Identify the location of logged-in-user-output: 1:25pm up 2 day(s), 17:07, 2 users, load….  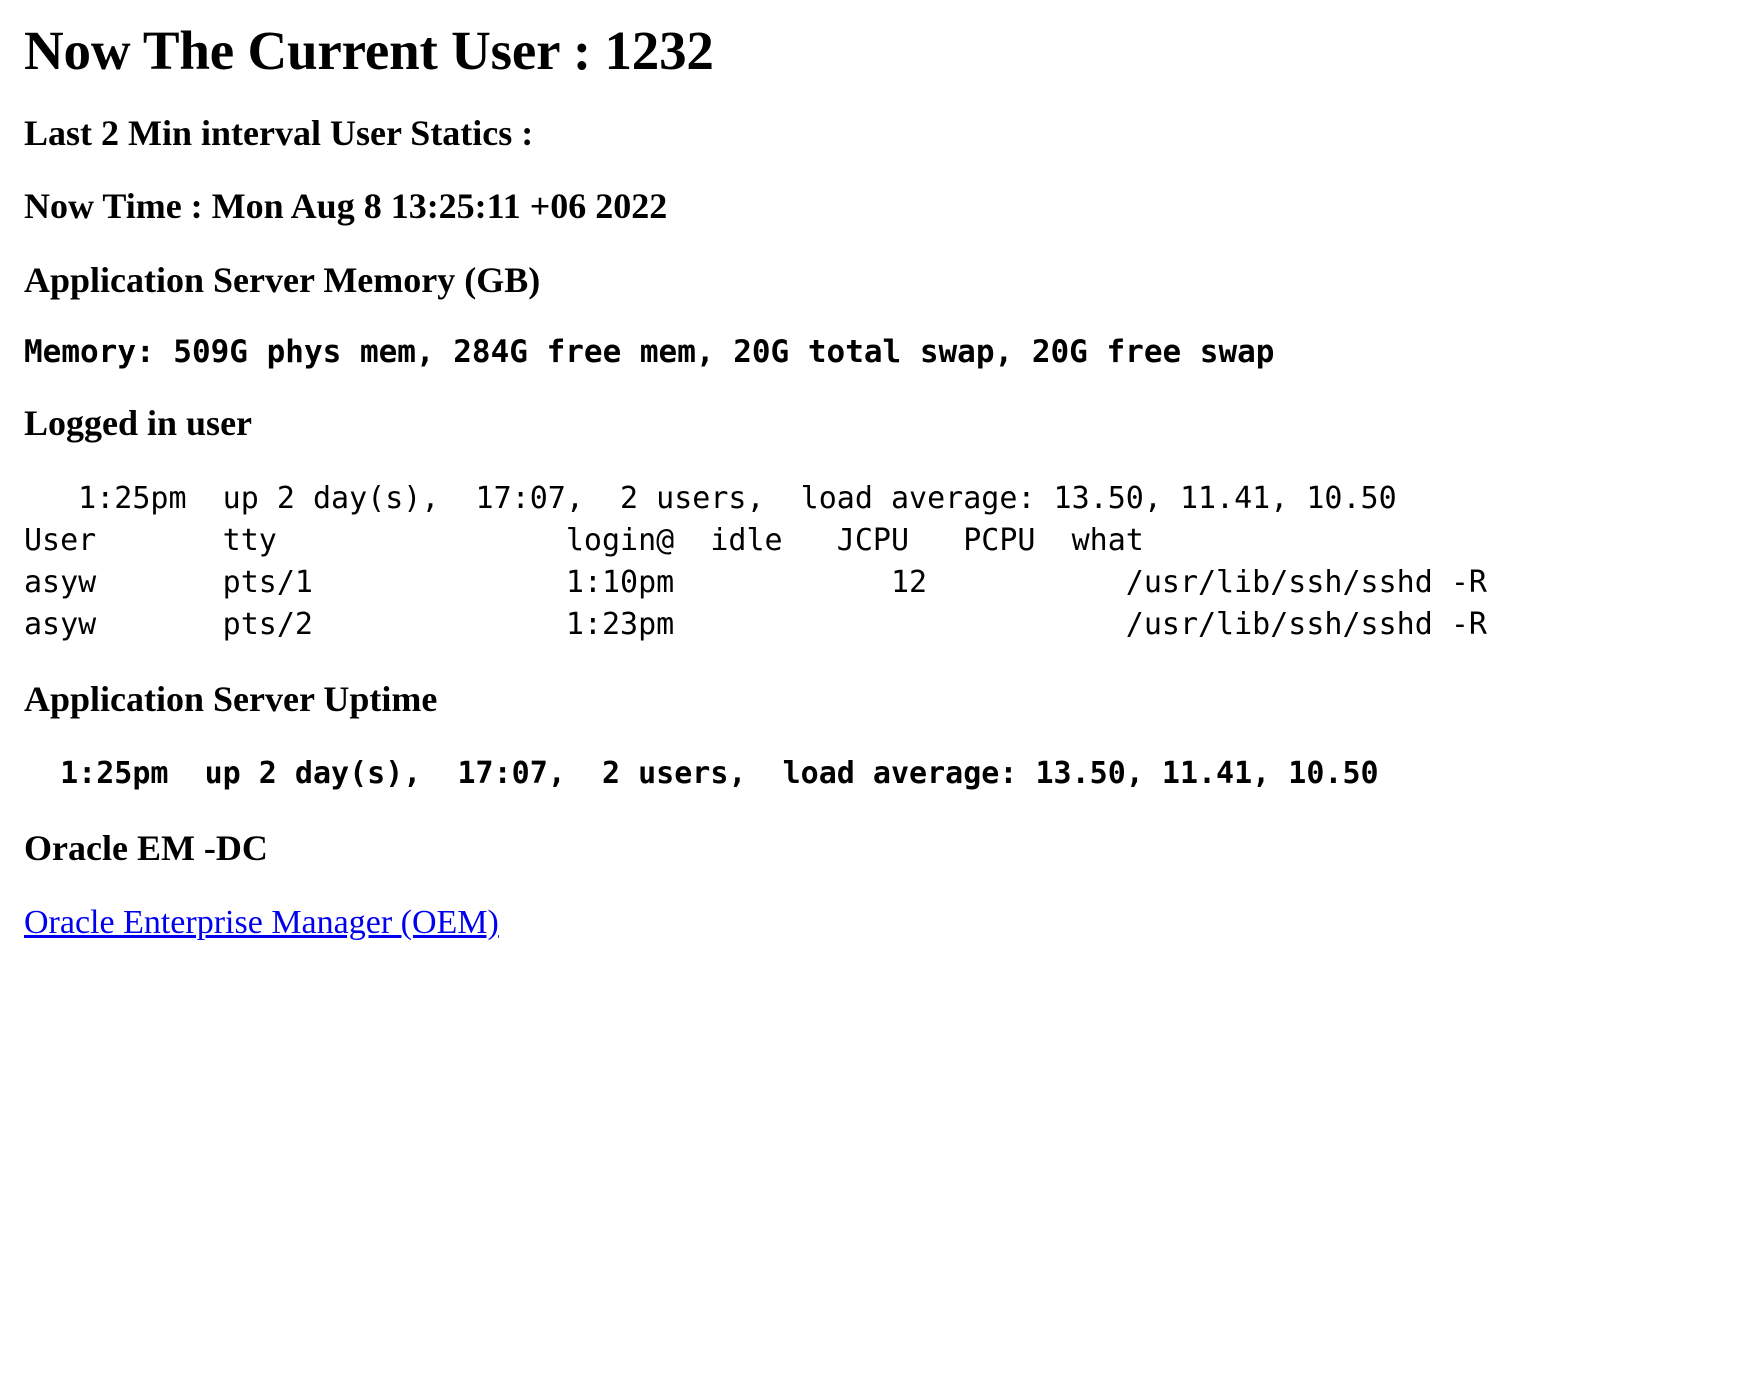
(881, 562).